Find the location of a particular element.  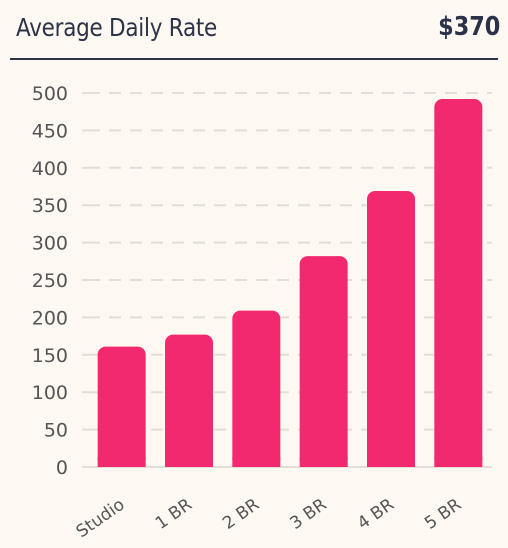

x-tick-label: 3 BR is located at coordinates (309, 514).